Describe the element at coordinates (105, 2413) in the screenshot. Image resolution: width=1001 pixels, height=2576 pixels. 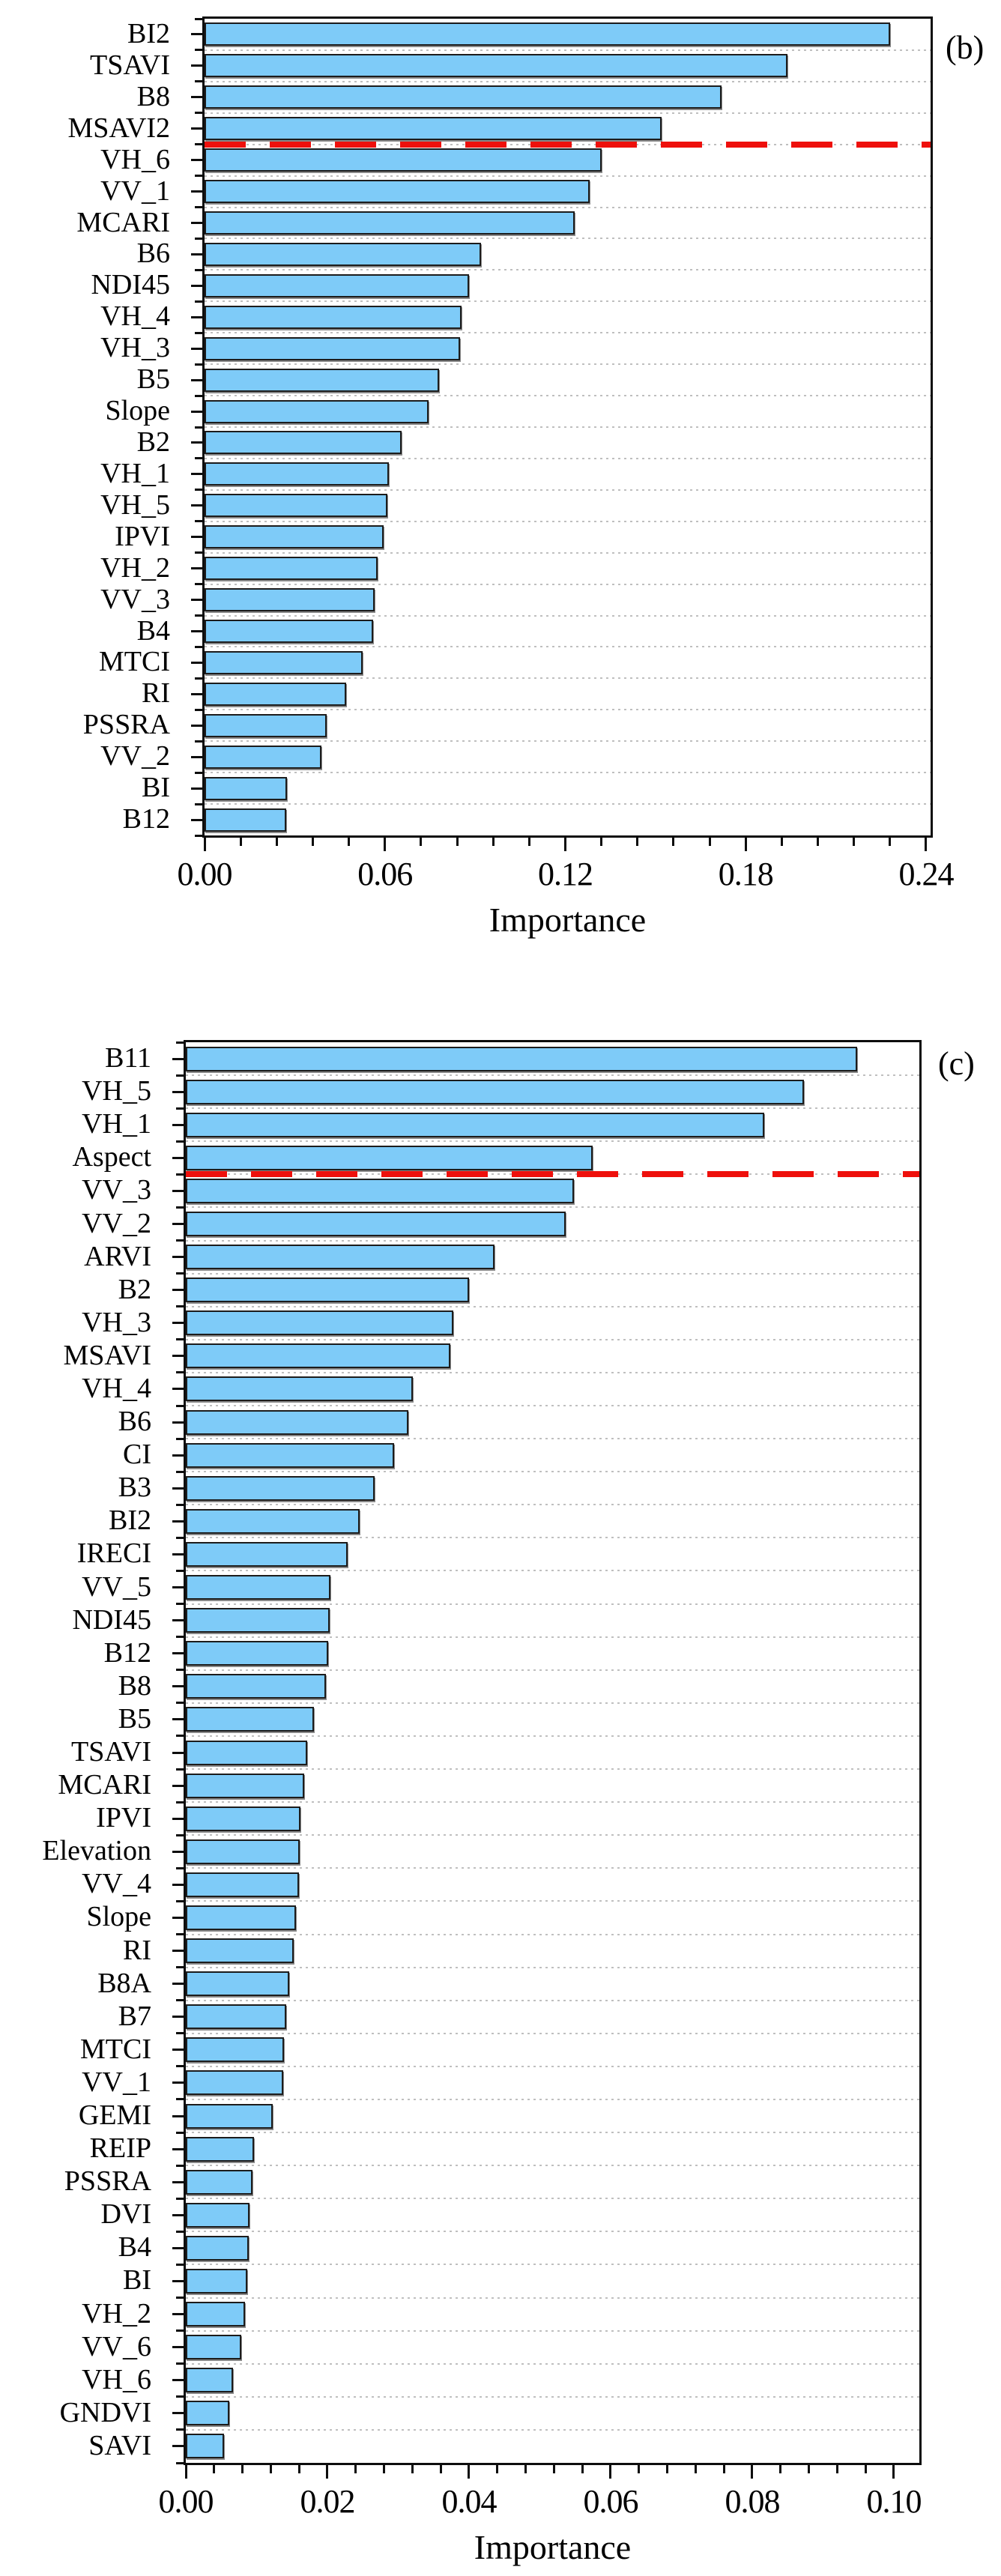
I see `y-axis-label: GNDVI` at that location.